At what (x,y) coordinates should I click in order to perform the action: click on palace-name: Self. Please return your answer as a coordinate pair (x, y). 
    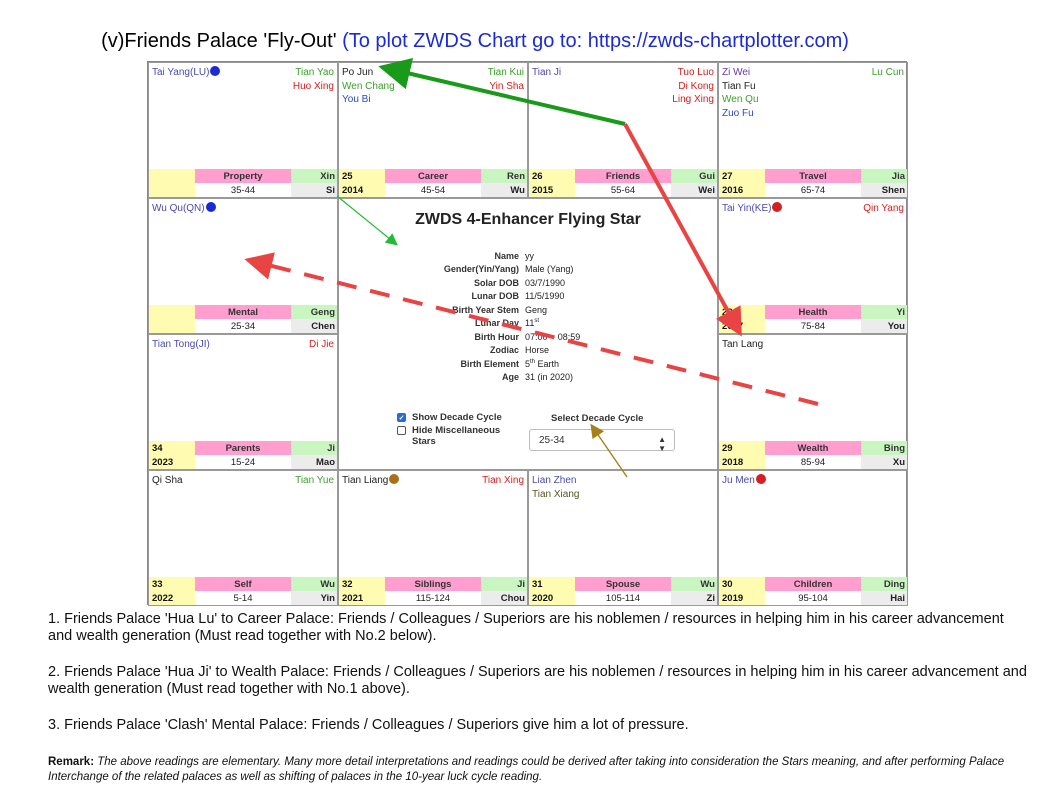
    Looking at the image, I should click on (243, 584).